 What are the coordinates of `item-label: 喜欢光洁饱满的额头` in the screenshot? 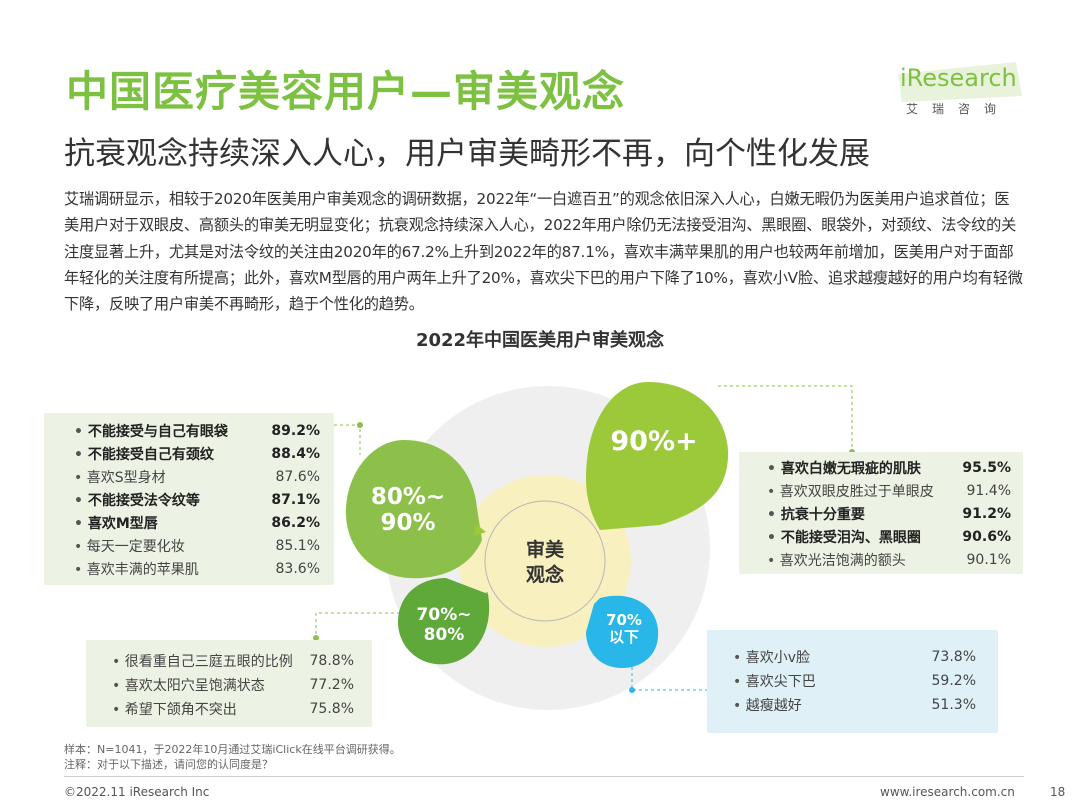 It's located at (836, 560).